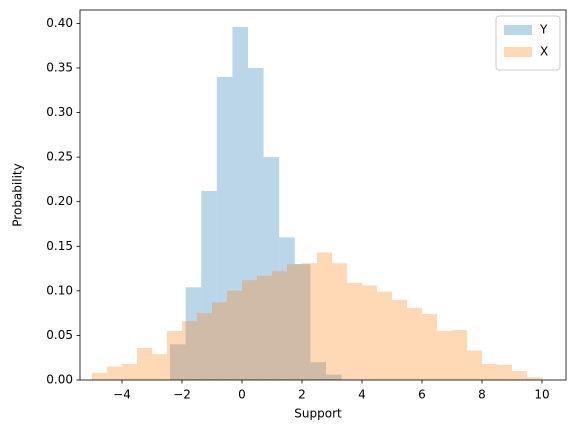 The image size is (576, 432). What do you see at coordinates (544, 52) in the screenshot?
I see `legend-label: X` at bounding box center [544, 52].